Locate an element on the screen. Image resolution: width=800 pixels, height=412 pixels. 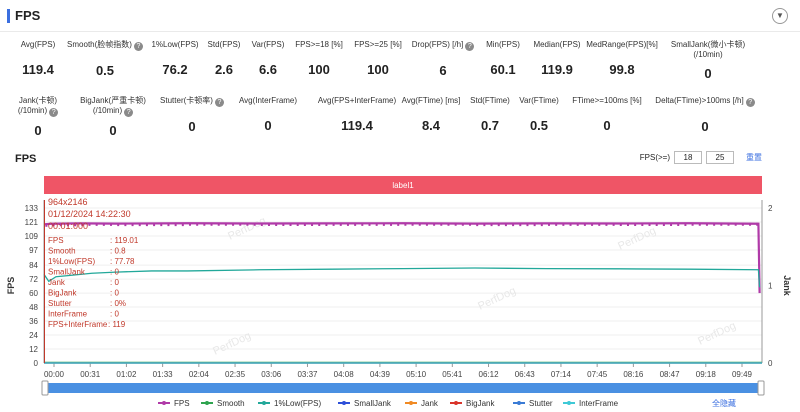
fps-threshold-input-1: 18 is located at coordinates (688, 157).